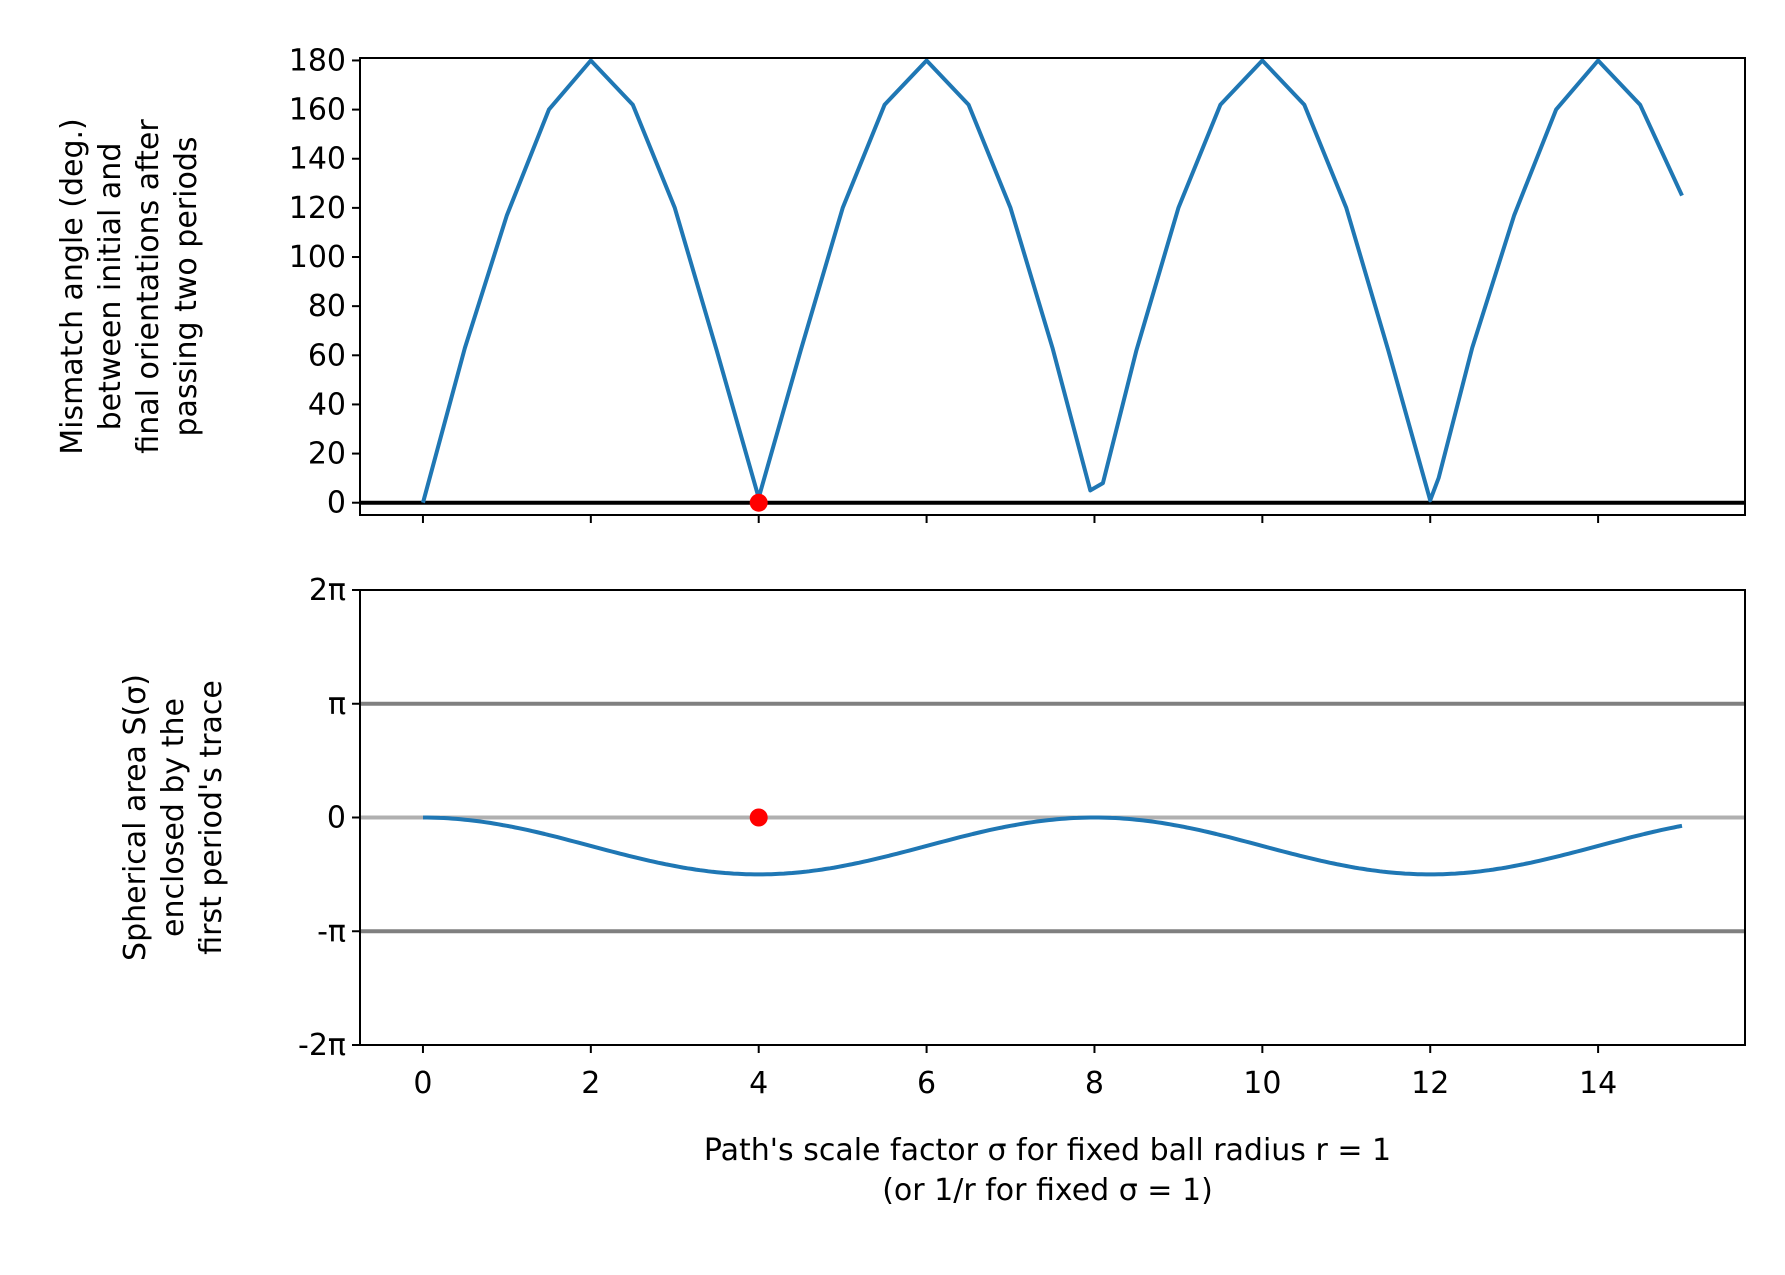 The image size is (1785, 1275). Describe the element at coordinates (317, 60) in the screenshot. I see `top-y-tick-label-9: 180` at that location.